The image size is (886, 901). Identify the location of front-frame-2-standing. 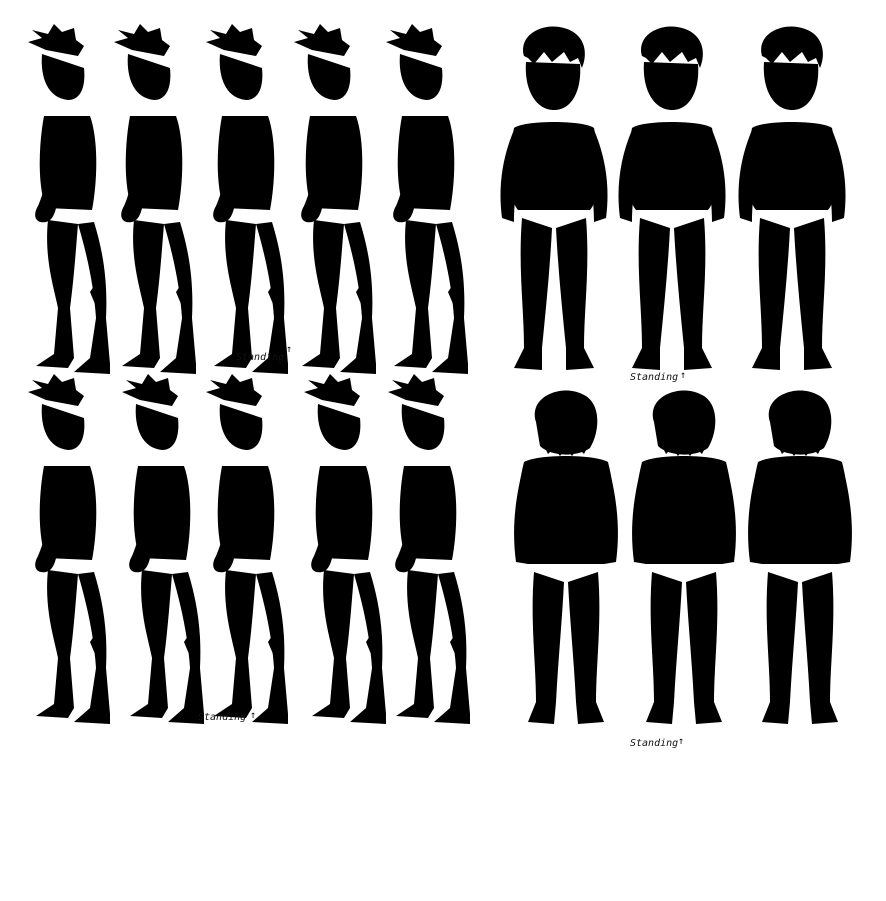
(672, 198).